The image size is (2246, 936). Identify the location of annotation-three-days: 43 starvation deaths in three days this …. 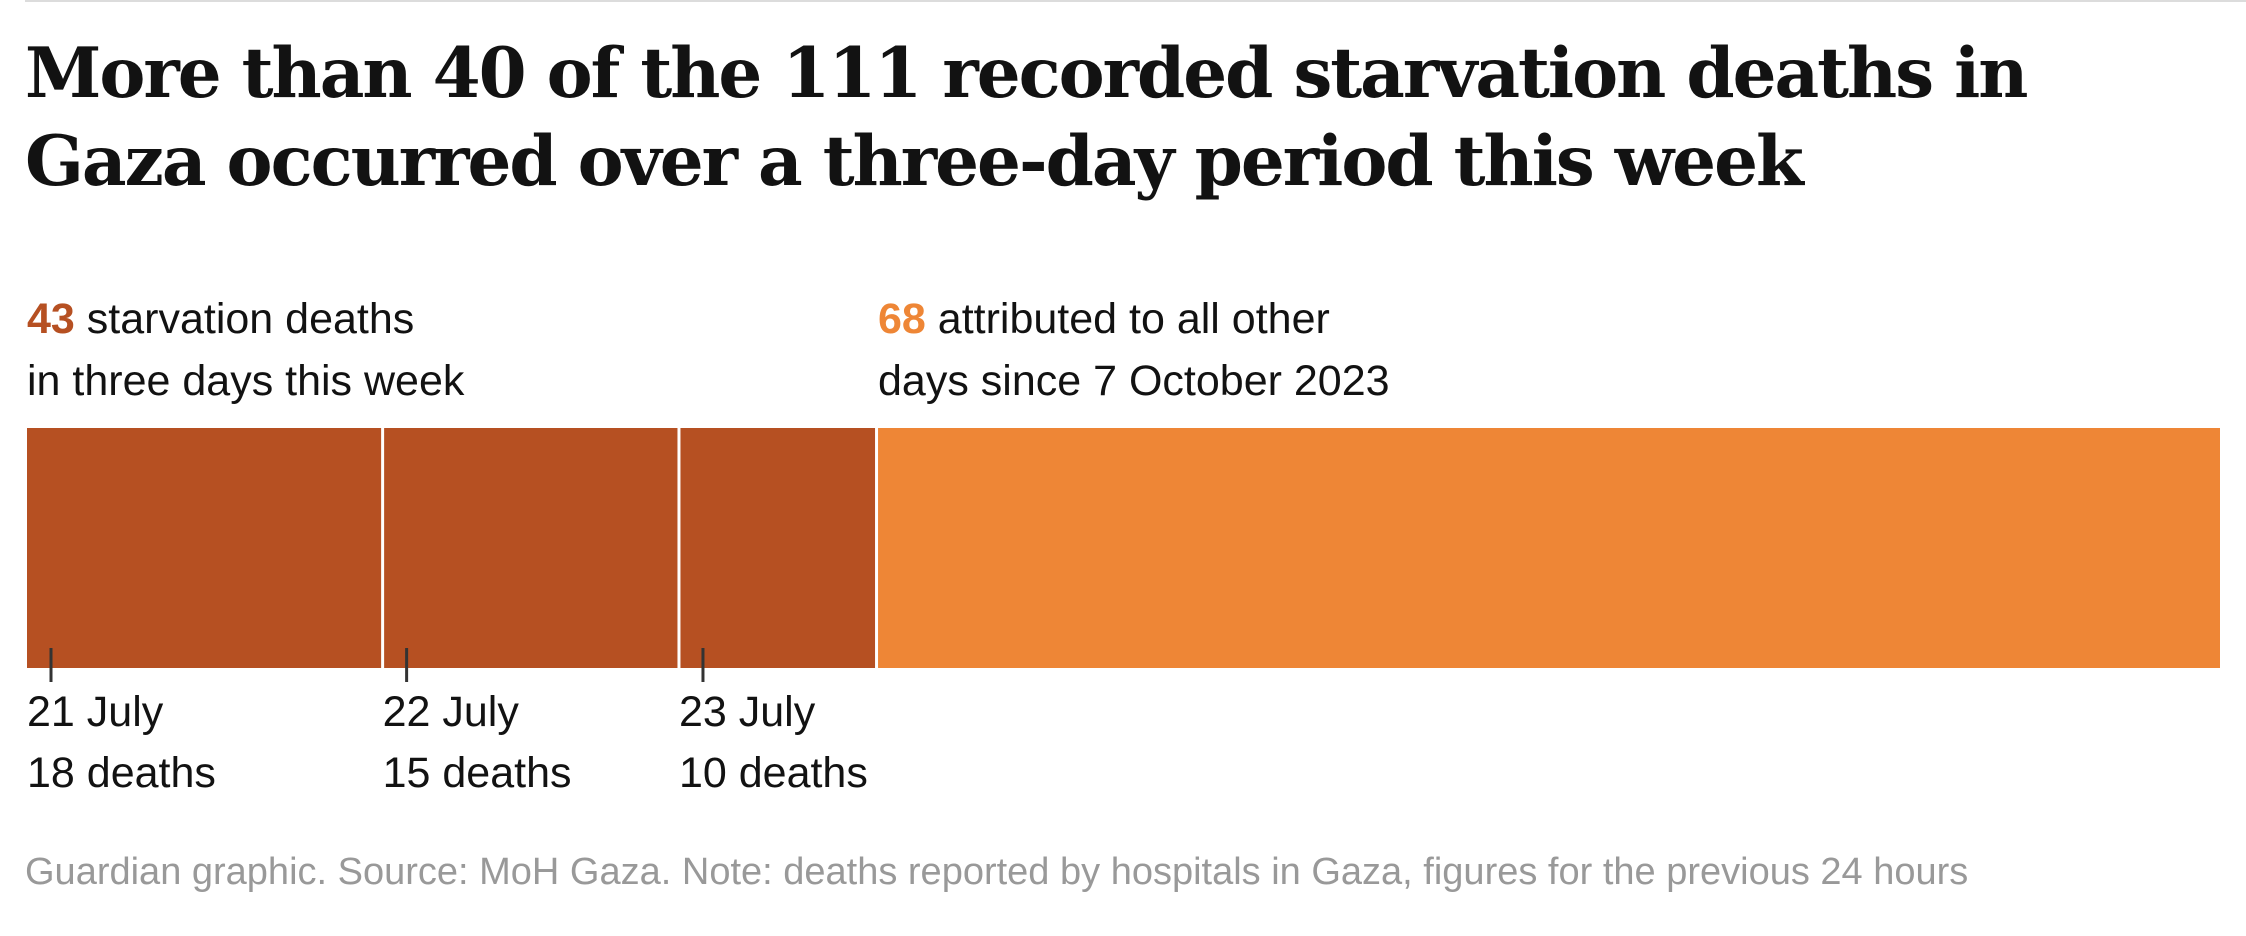
(245, 350).